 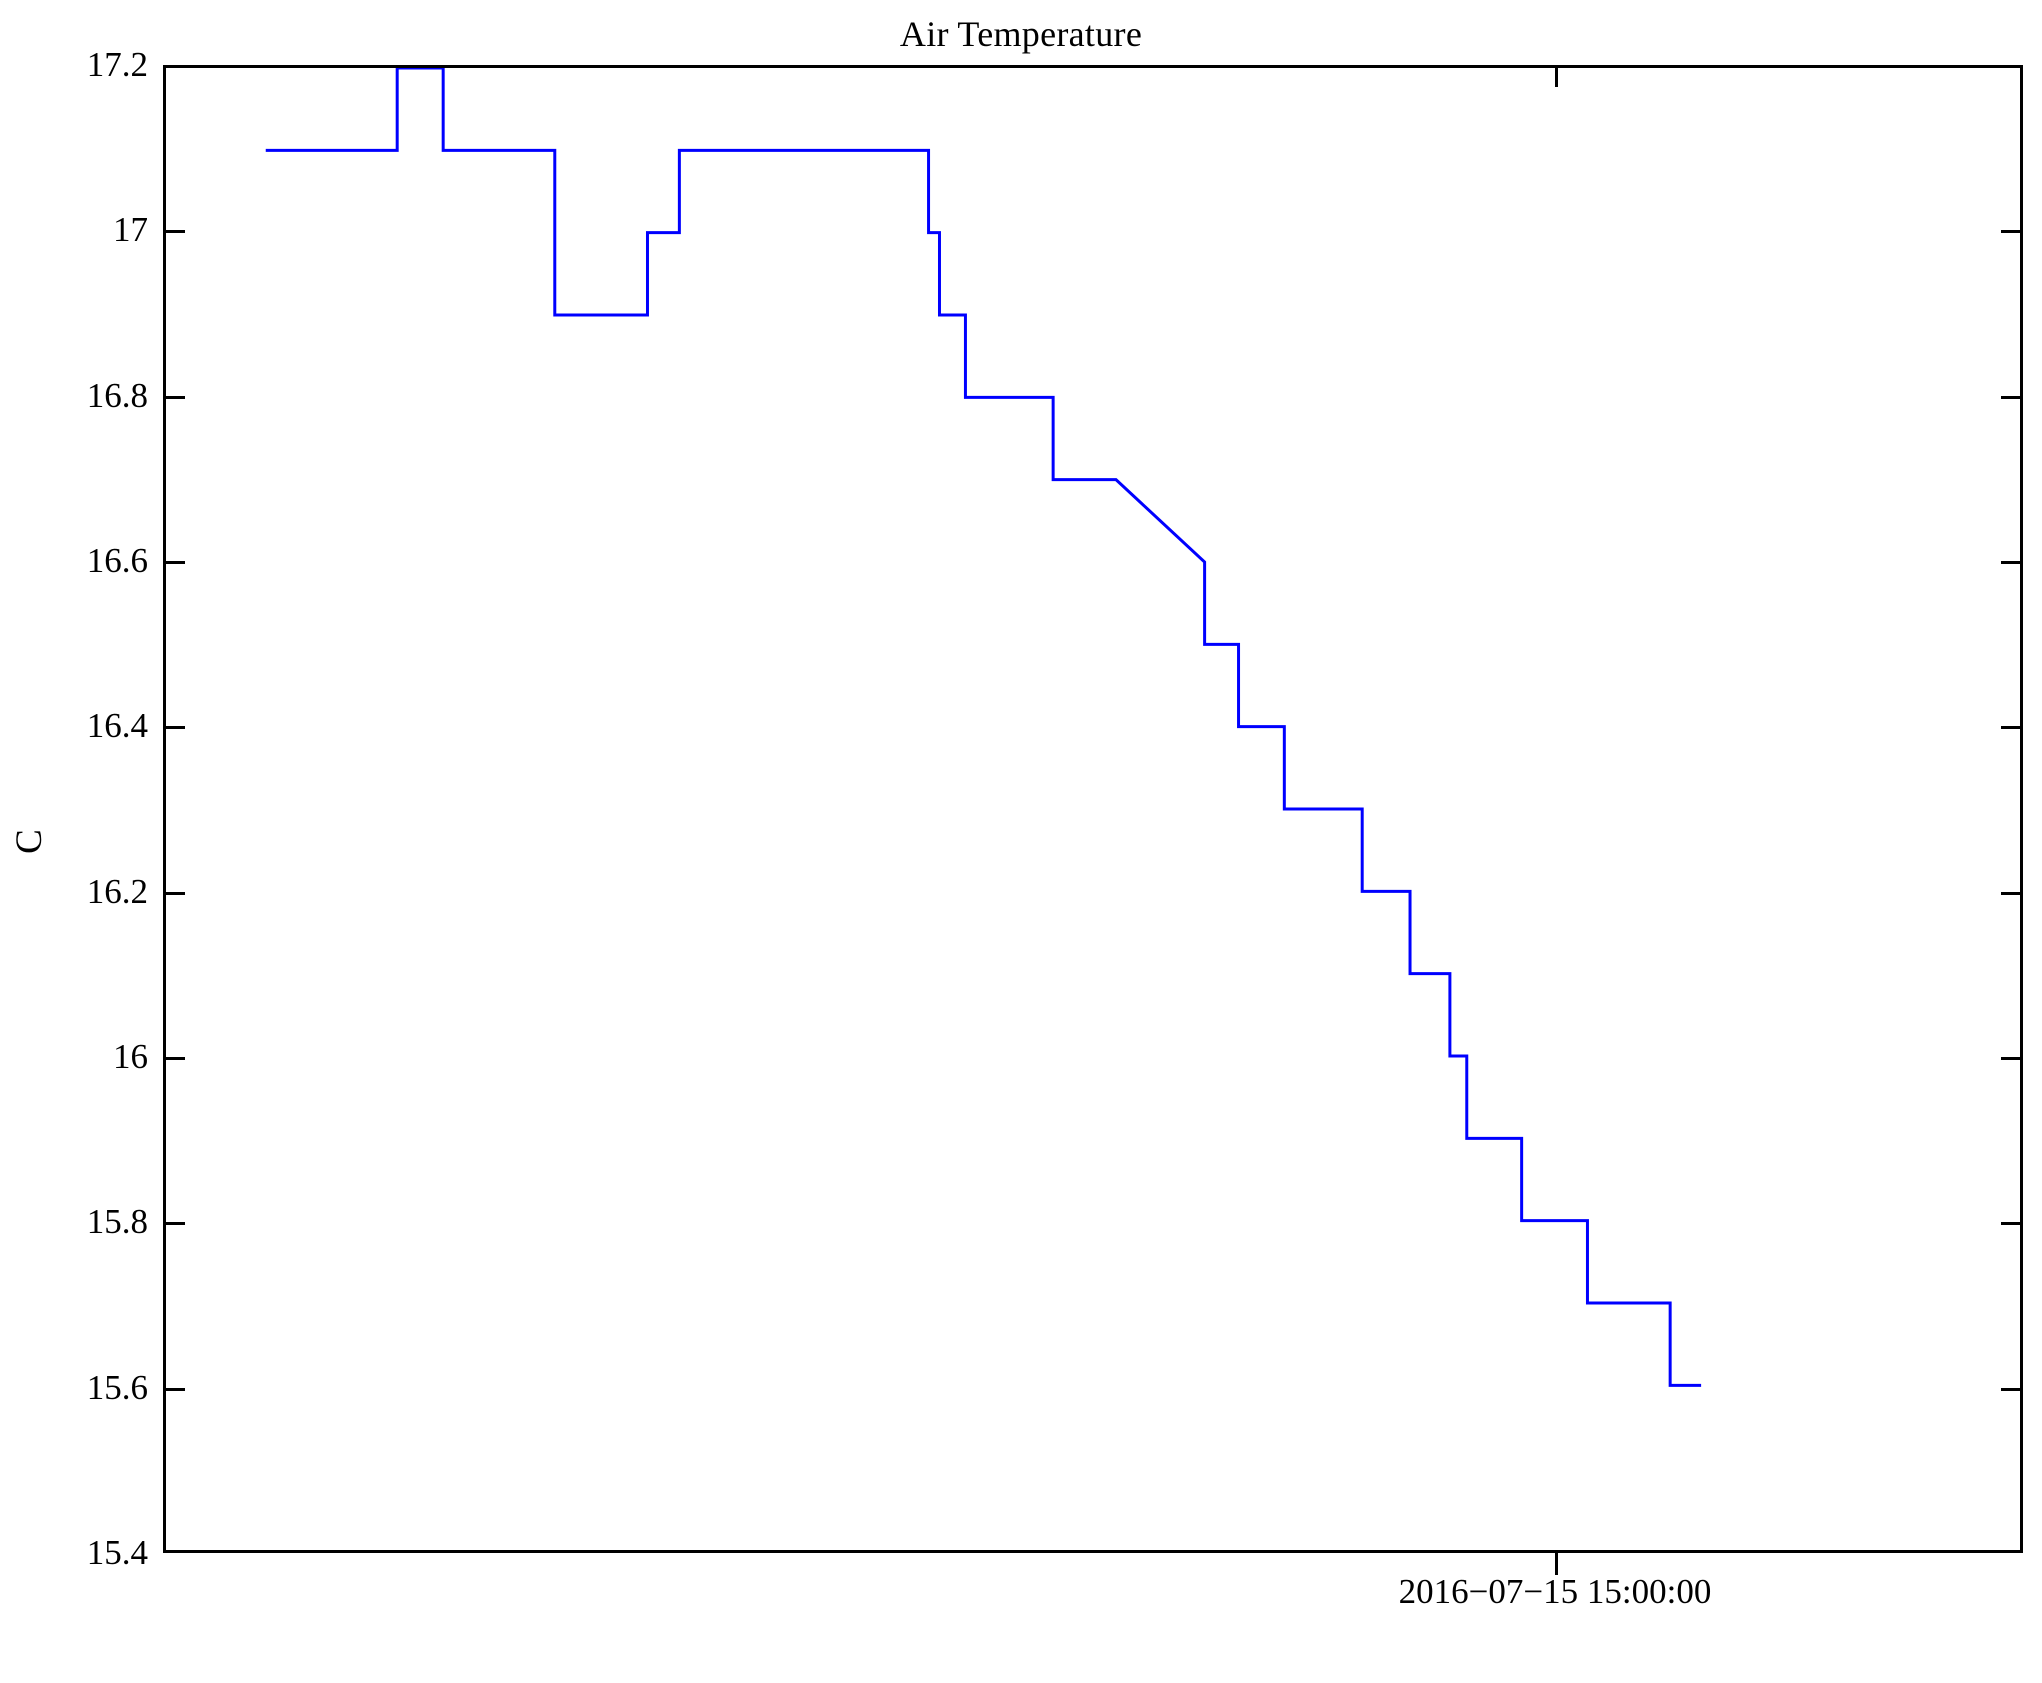 I want to click on y-tick-label: 17.2, so click(x=117, y=64).